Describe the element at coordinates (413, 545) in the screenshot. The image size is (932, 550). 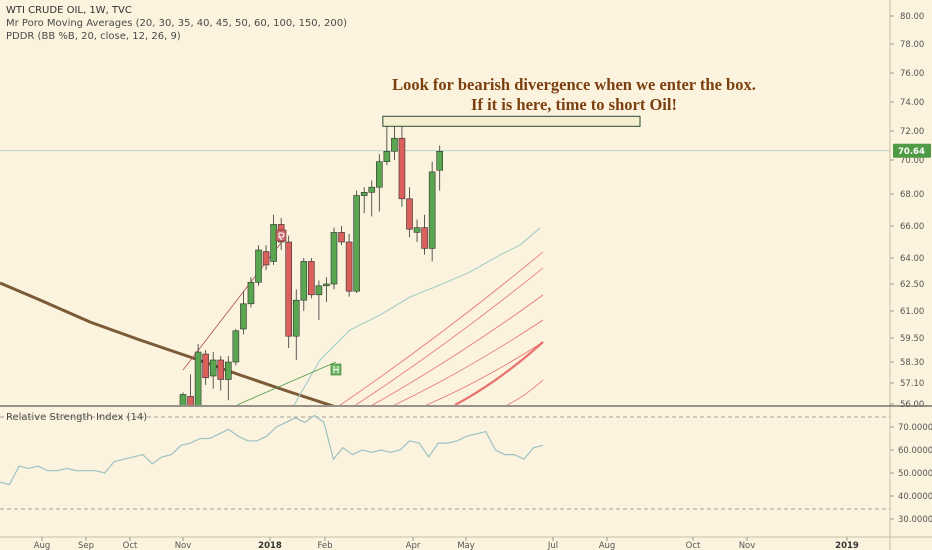
I see `time-tick-label: Apr` at that location.